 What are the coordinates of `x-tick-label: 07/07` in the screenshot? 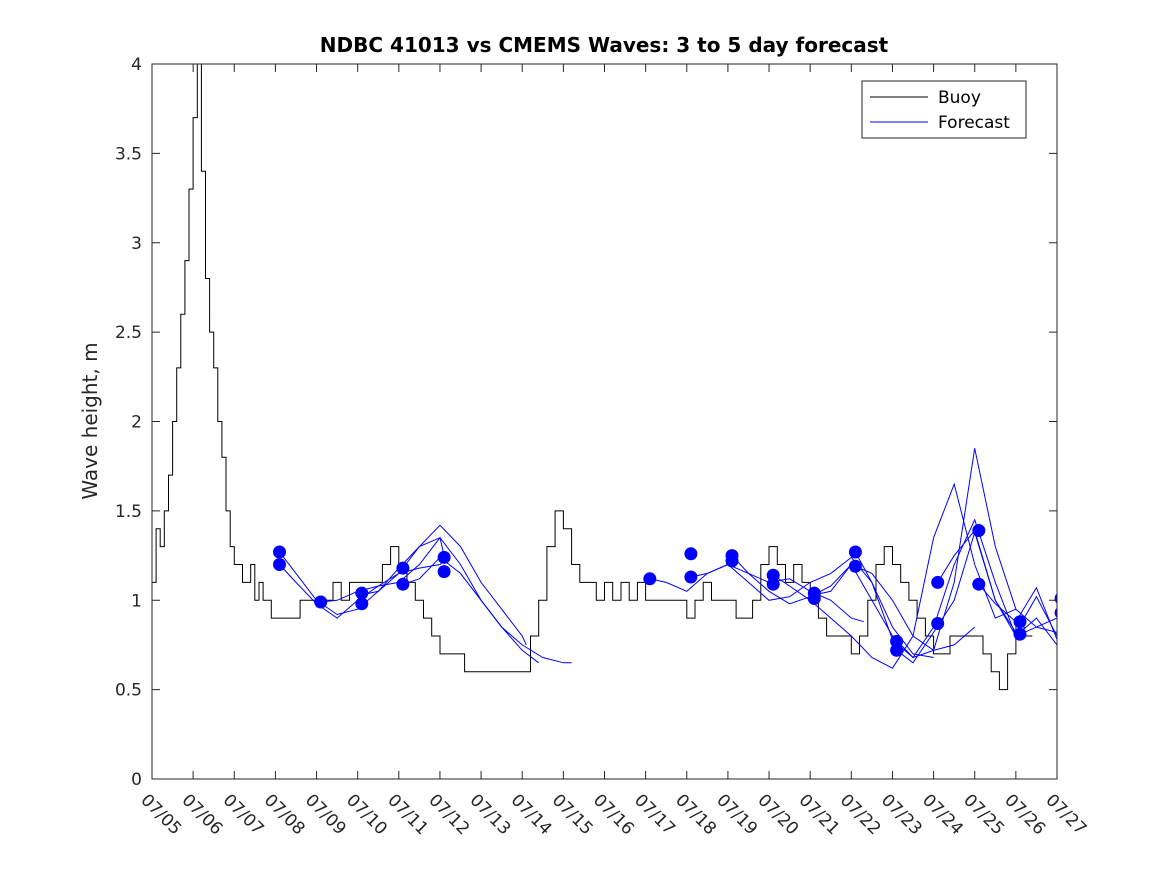 It's located at (243, 814).